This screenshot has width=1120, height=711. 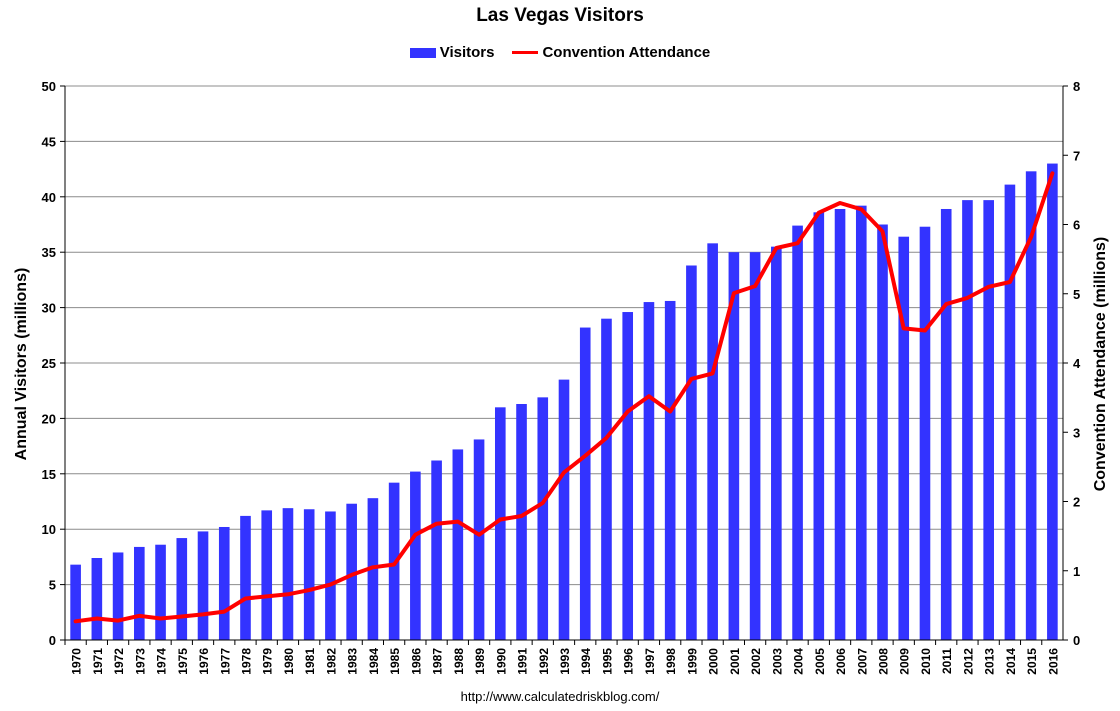 What do you see at coordinates (544, 661) in the screenshot?
I see `x-tick-label: 1992` at bounding box center [544, 661].